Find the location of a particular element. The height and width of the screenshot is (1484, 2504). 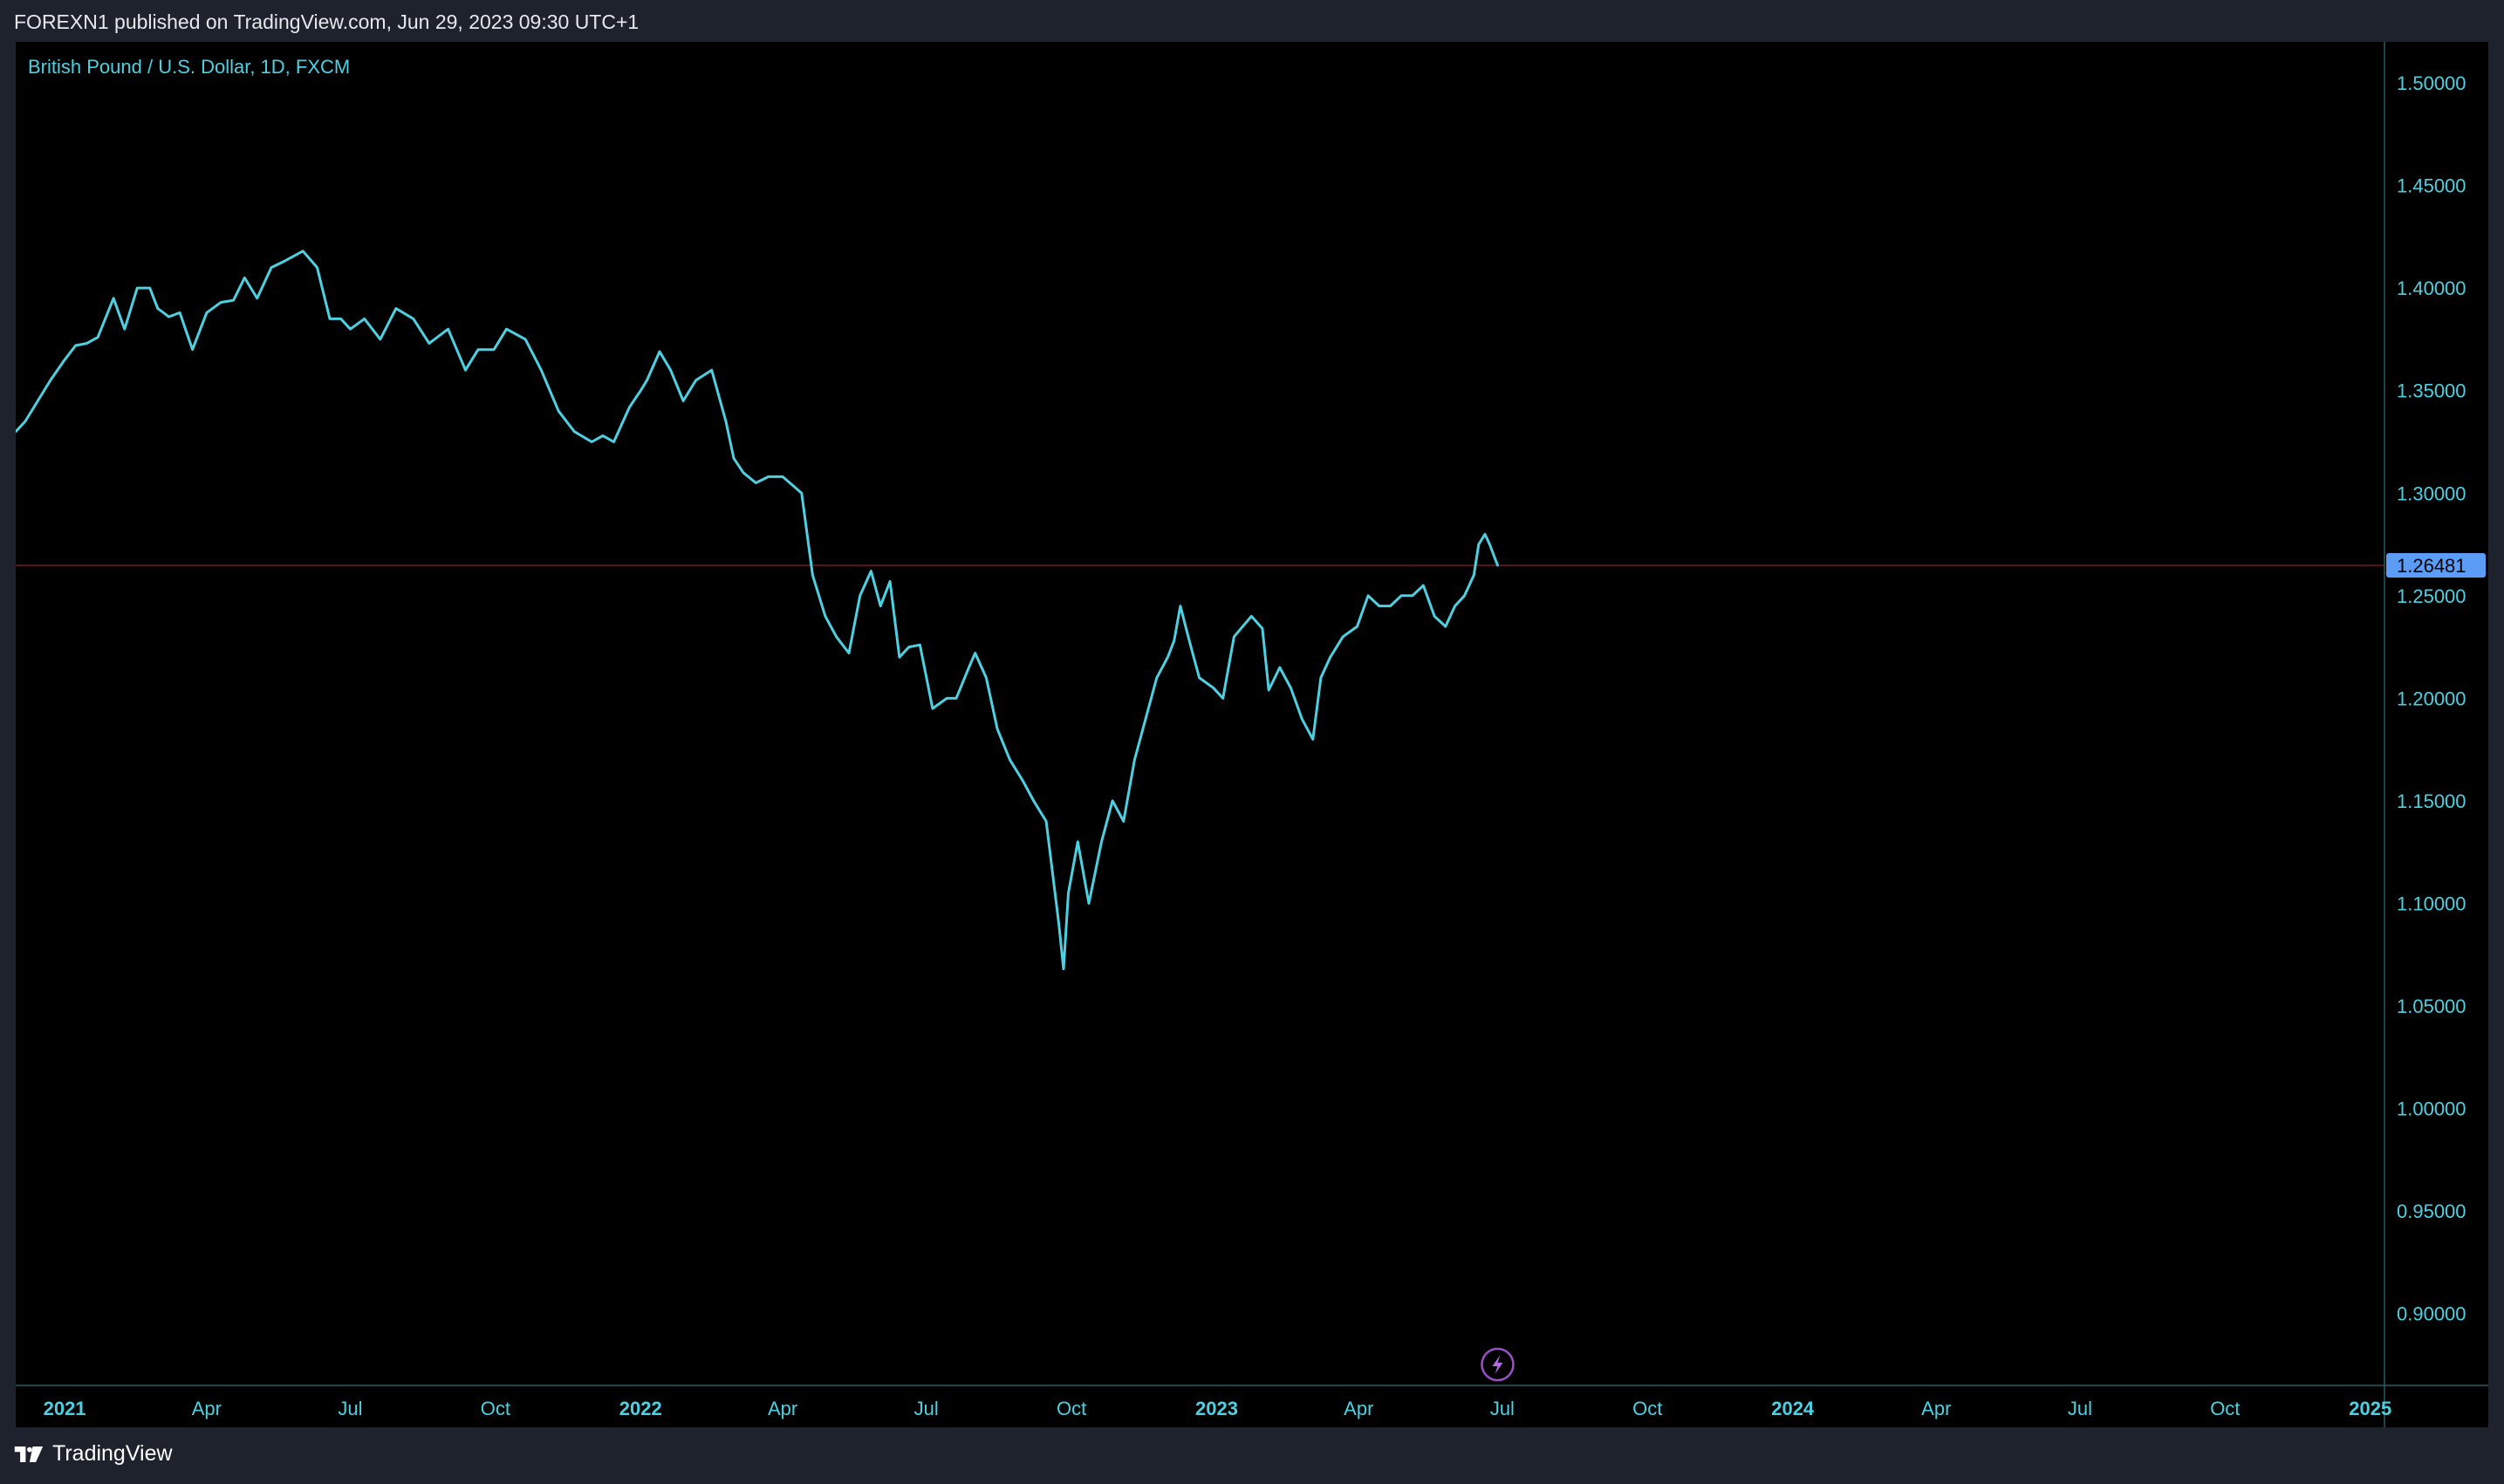

y-tick-label: 0.90000 is located at coordinates (2431, 1314).